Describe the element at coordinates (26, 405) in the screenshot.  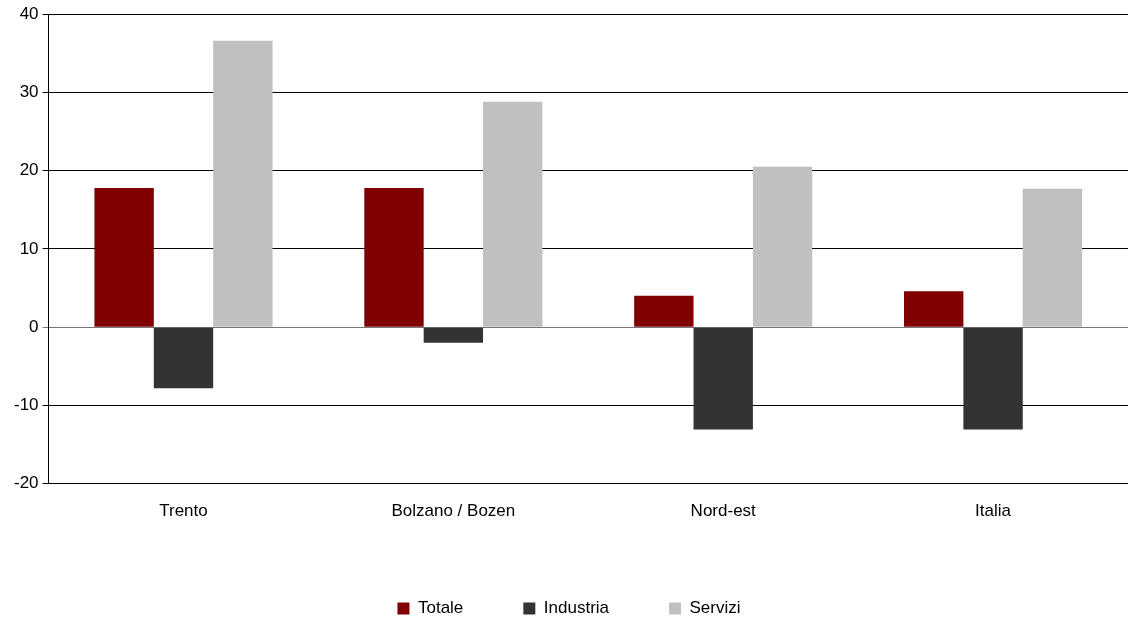
I see `y-tick-label: -10` at that location.